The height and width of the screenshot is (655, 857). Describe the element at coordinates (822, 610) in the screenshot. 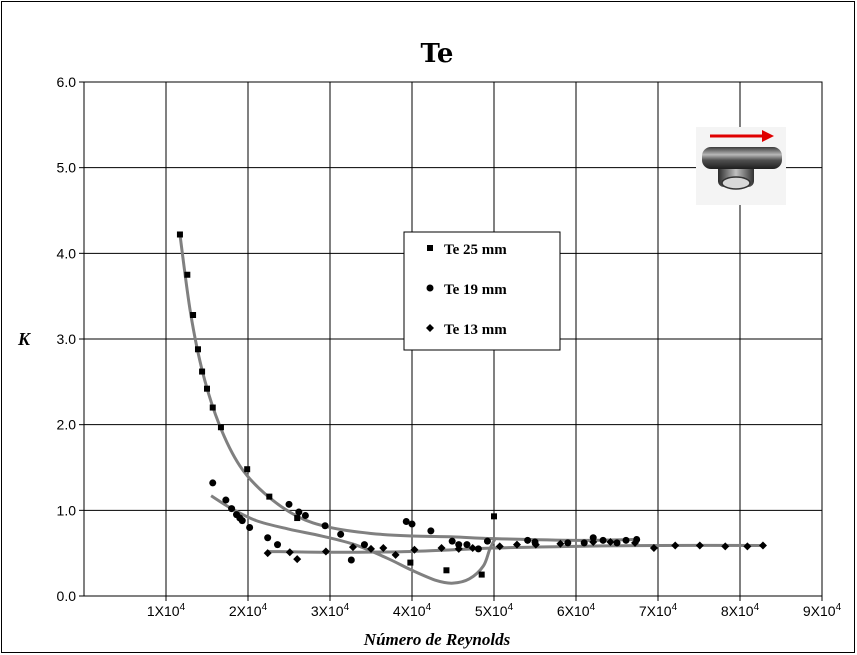

I see `x-tick-label: 9X104` at that location.